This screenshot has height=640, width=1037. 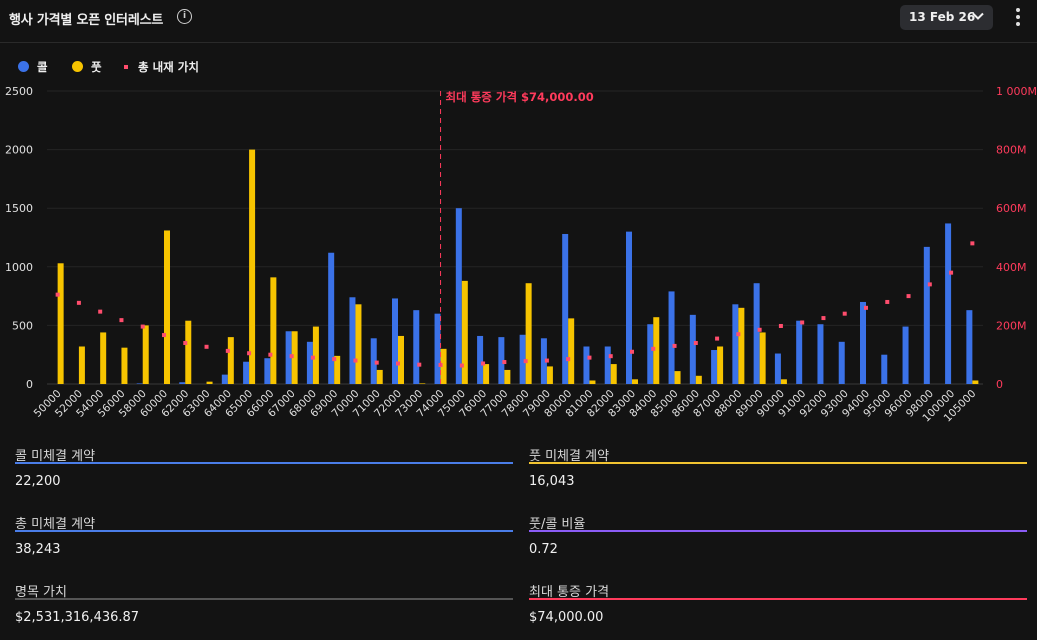 What do you see at coordinates (184, 16) in the screenshot?
I see `info-icon: i` at bounding box center [184, 16].